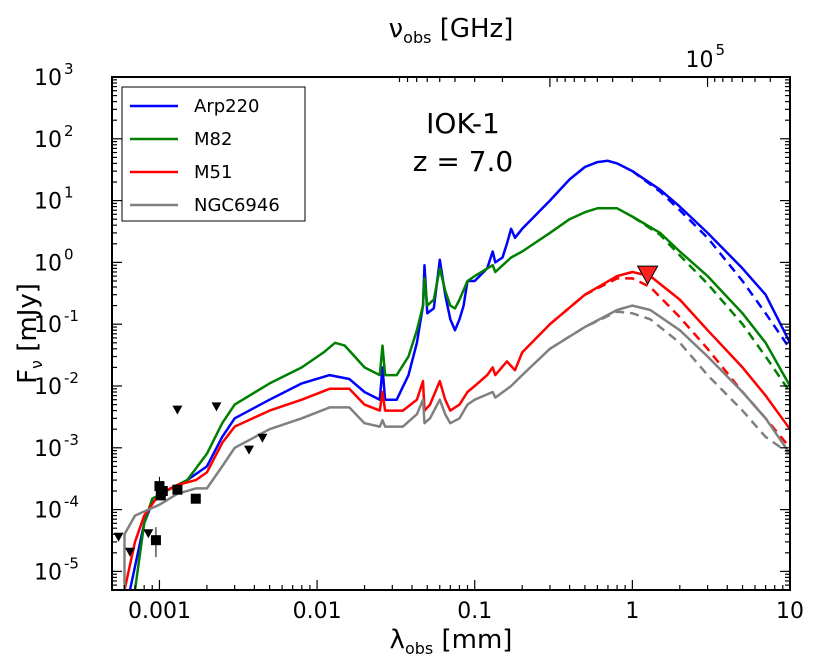  I want to click on y-tick-exponent: 3, so click(69, 69).